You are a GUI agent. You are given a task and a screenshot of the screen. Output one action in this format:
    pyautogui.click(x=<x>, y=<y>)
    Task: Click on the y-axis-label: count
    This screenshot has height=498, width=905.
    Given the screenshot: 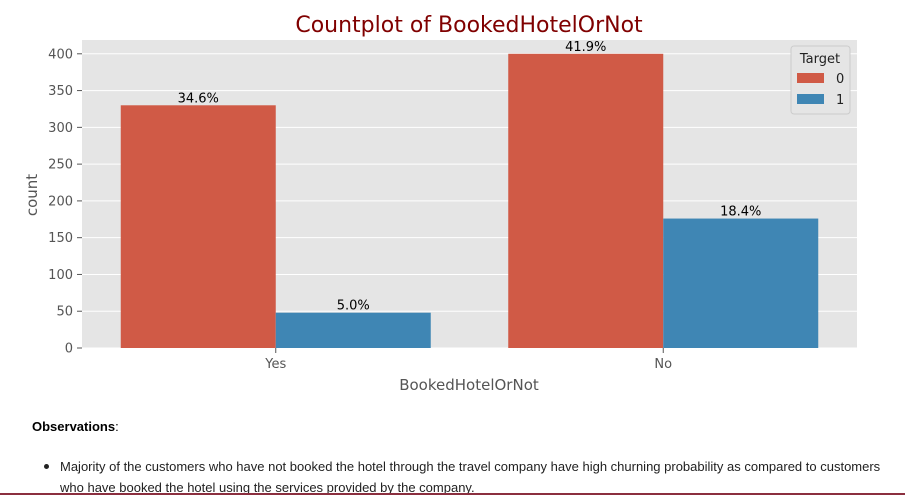 What is the action you would take?
    pyautogui.click(x=32, y=195)
    